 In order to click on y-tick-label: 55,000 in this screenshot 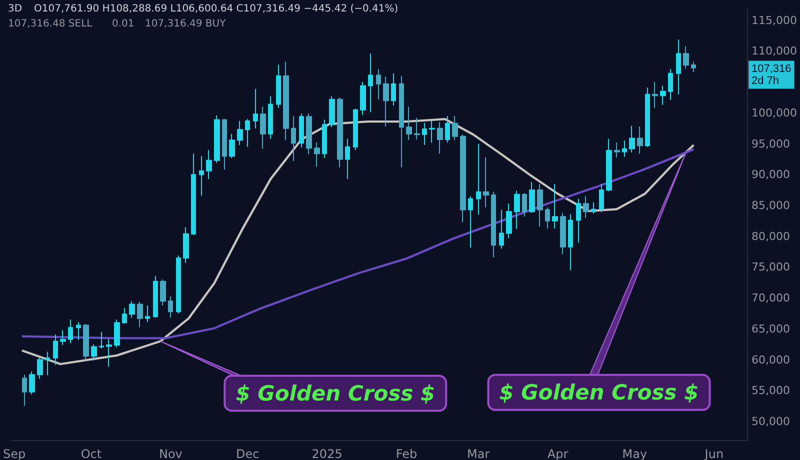, I will do `click(771, 391)`.